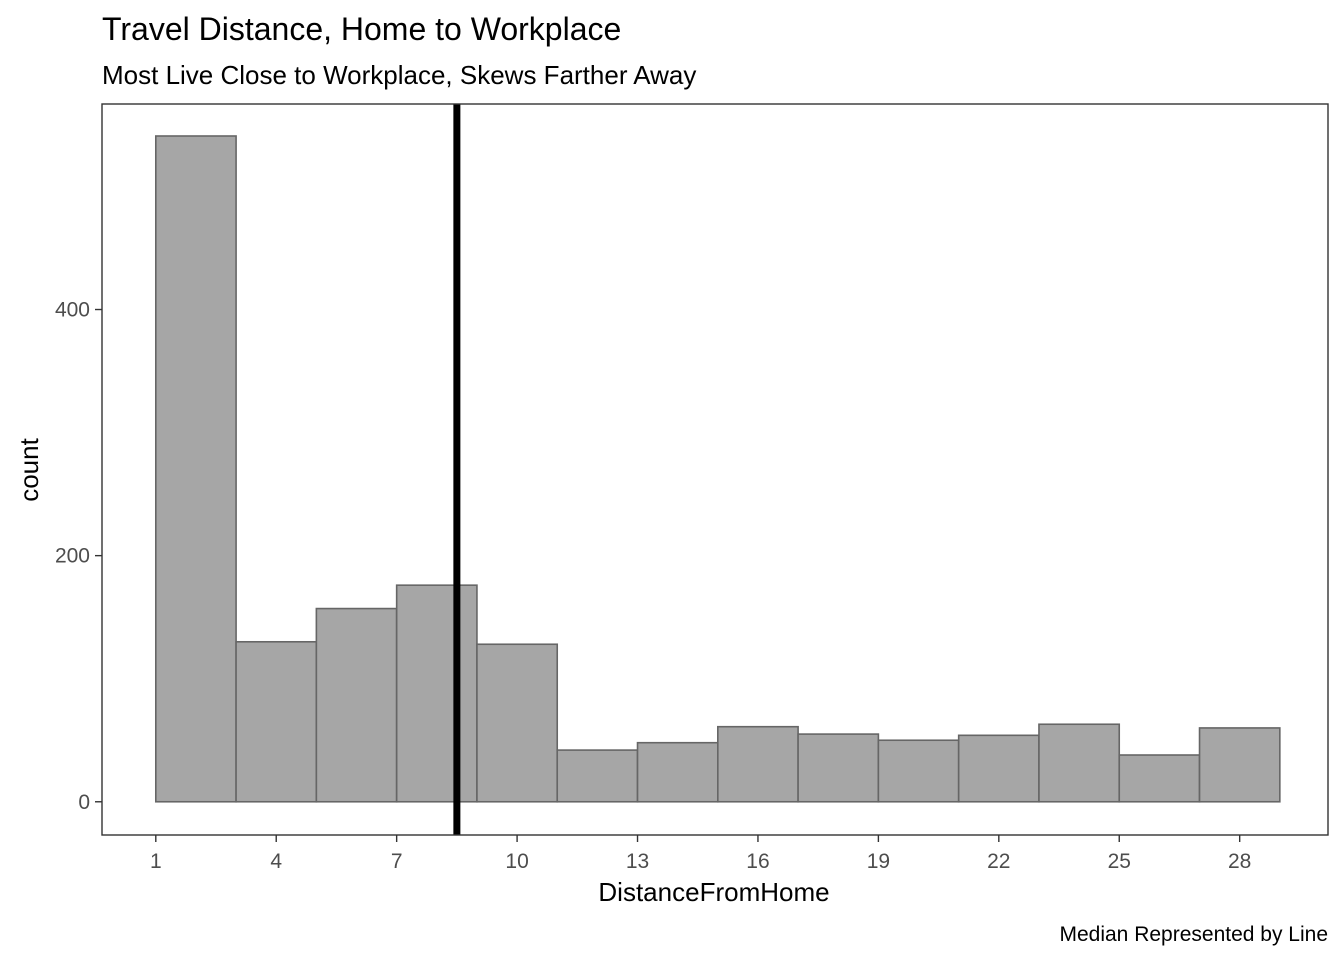 The image size is (1344, 960). I want to click on y-axis-title: count, so click(29, 469).